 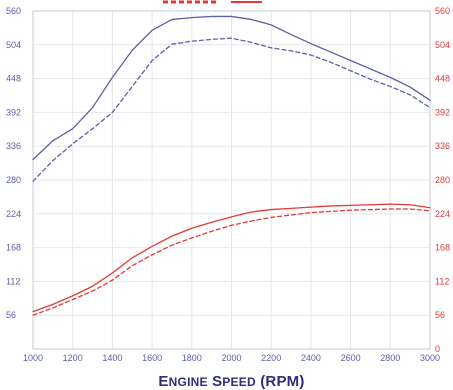 What do you see at coordinates (192, 358) in the screenshot?
I see `x-tick-label: 1800` at bounding box center [192, 358].